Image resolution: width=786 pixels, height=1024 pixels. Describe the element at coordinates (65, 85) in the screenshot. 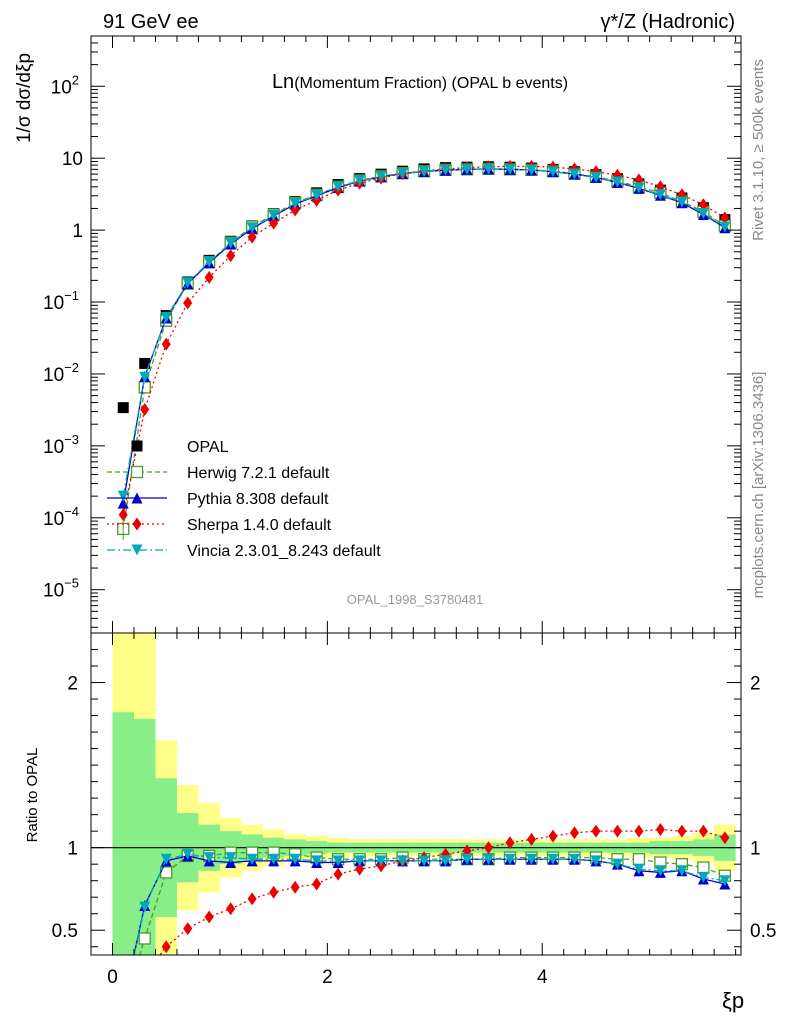

I see `y-tick-label: 10²` at that location.